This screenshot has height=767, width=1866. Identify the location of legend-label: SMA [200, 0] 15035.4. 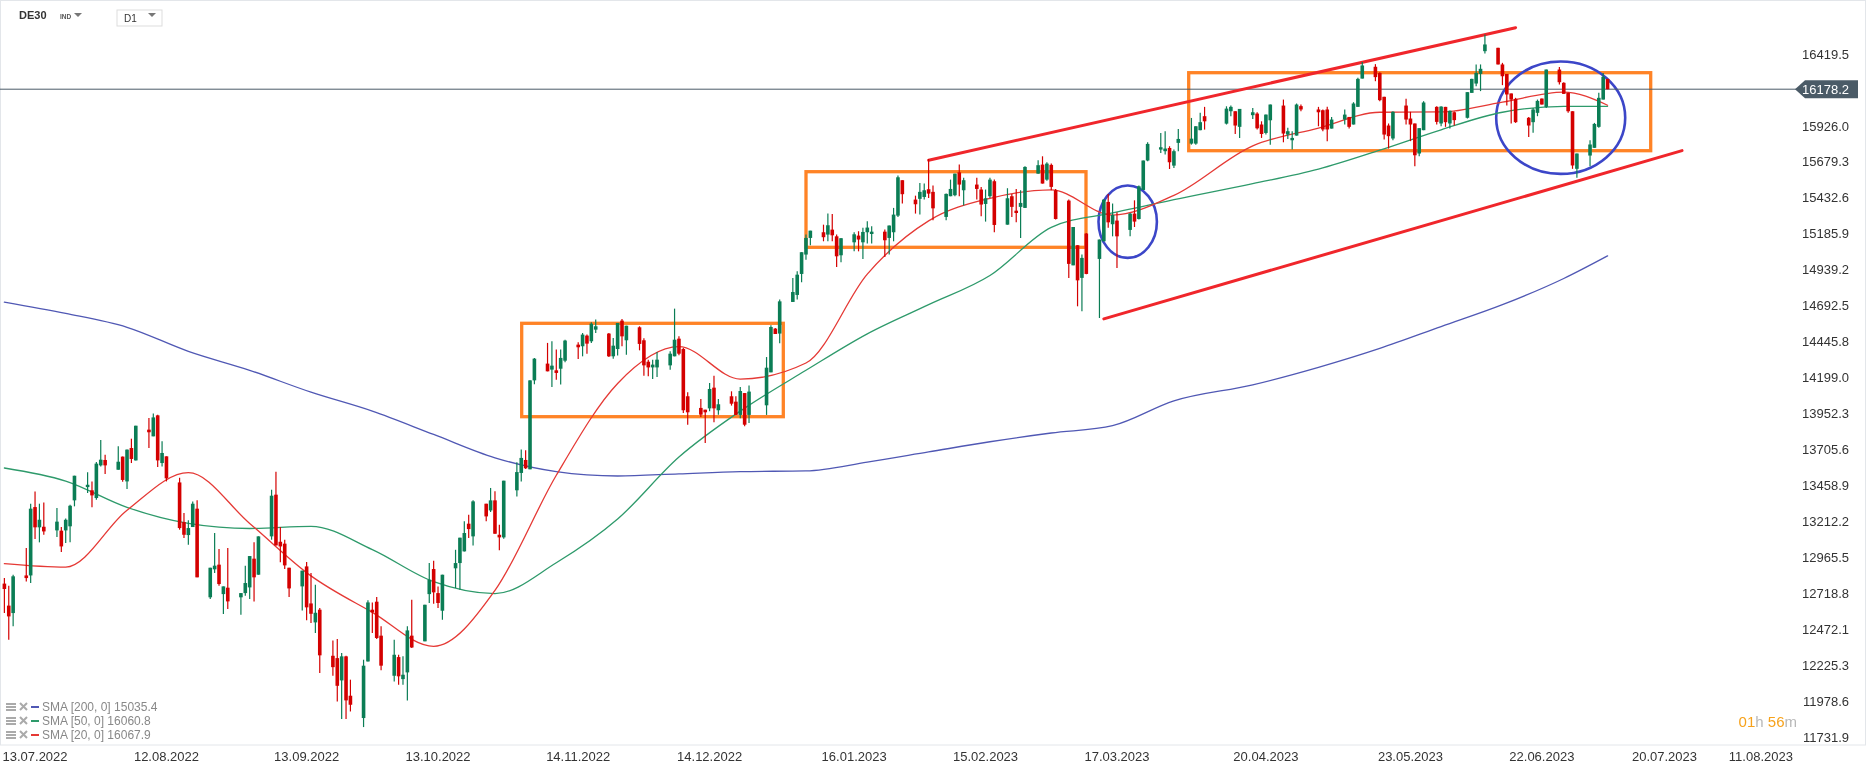
(100, 707).